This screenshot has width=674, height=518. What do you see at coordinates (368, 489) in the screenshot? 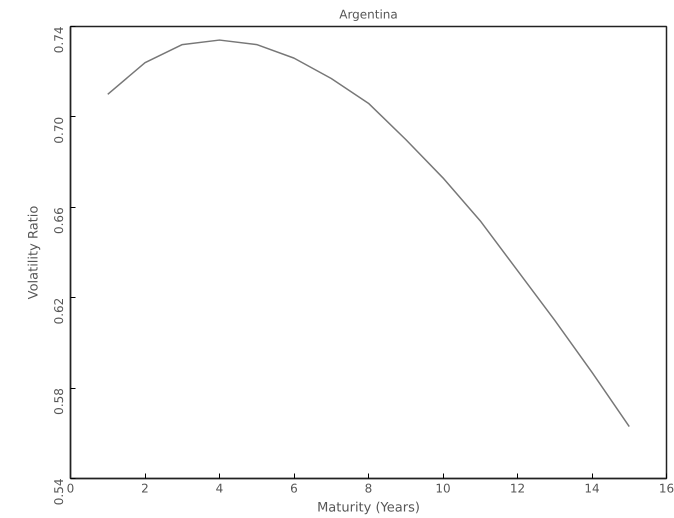
I see `x-tick-label: 8` at bounding box center [368, 489].